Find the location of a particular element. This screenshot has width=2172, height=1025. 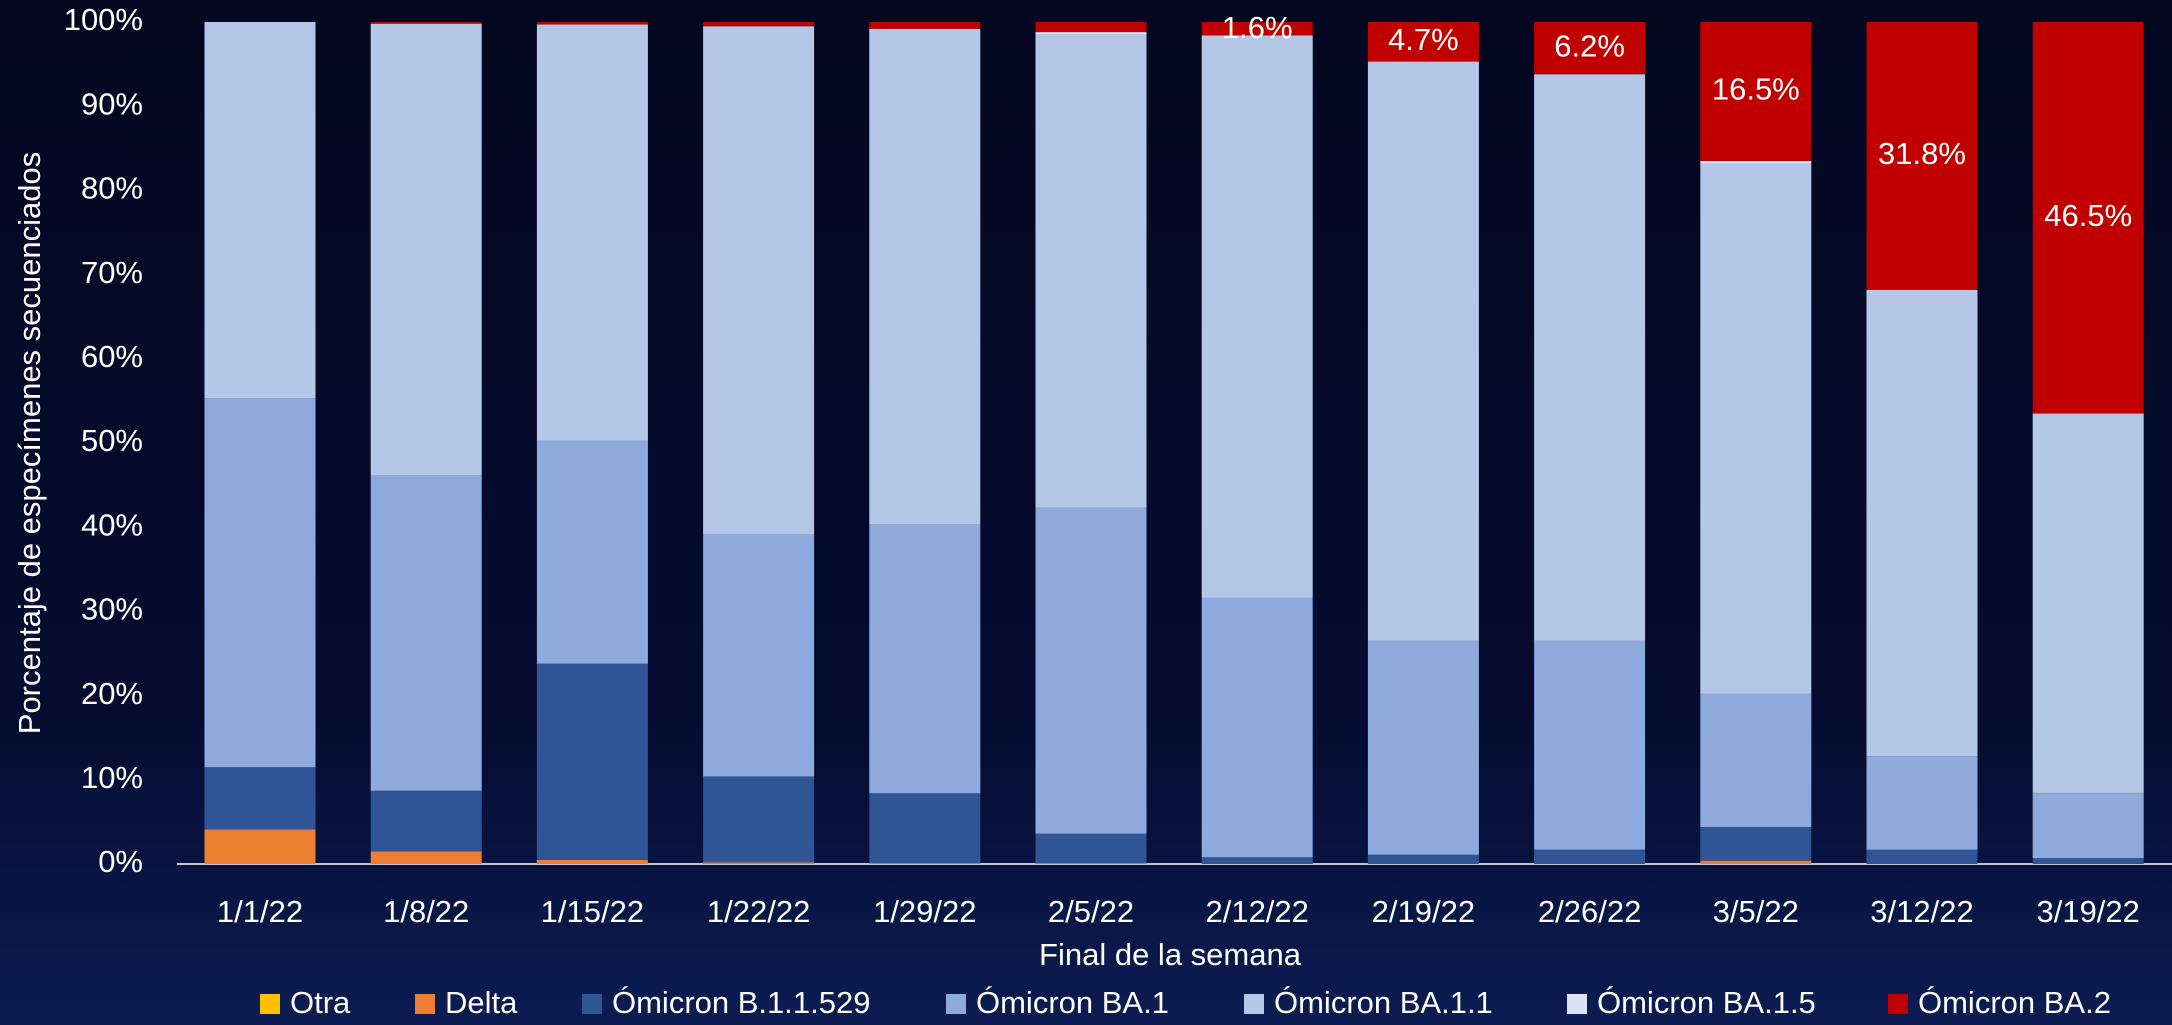

y-tick-label: 50% is located at coordinates (112, 440).